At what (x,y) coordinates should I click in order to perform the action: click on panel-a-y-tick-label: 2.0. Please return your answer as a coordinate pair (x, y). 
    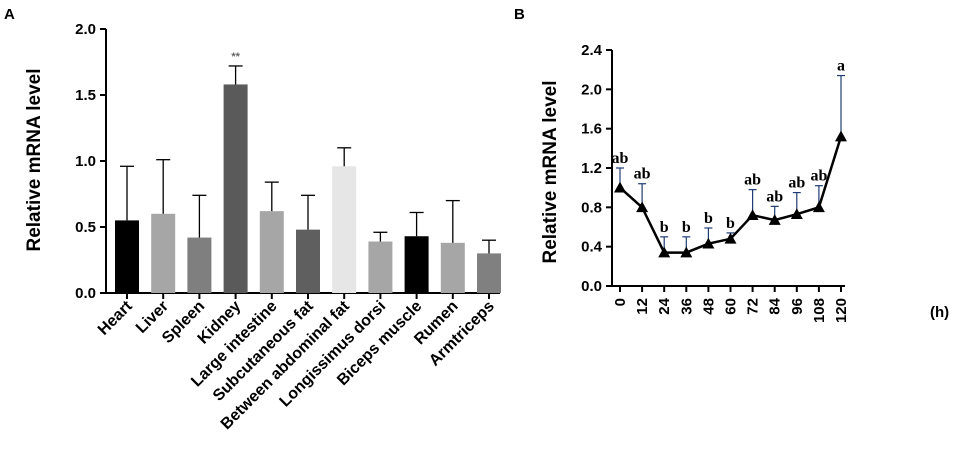
    Looking at the image, I should click on (85, 29).